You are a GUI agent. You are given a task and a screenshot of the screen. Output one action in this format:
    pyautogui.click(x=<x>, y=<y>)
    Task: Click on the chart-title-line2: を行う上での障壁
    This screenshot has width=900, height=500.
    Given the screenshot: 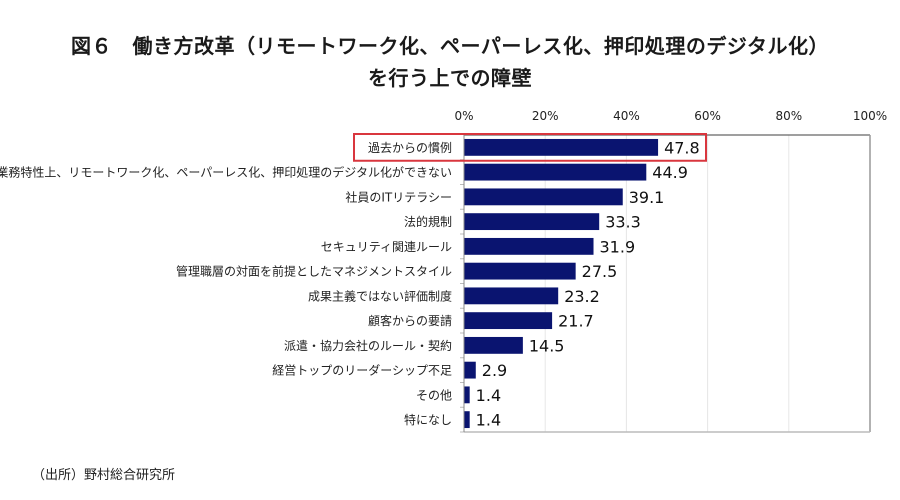 What is the action you would take?
    pyautogui.click(x=450, y=78)
    